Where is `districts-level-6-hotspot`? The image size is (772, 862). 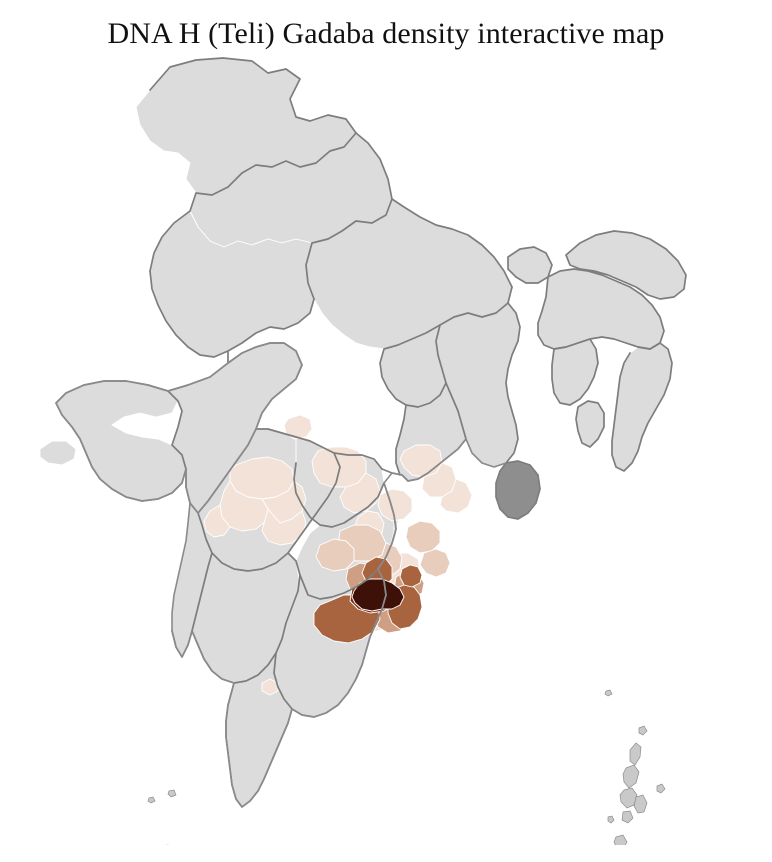 districts-level-6-hotspot is located at coordinates (378, 595).